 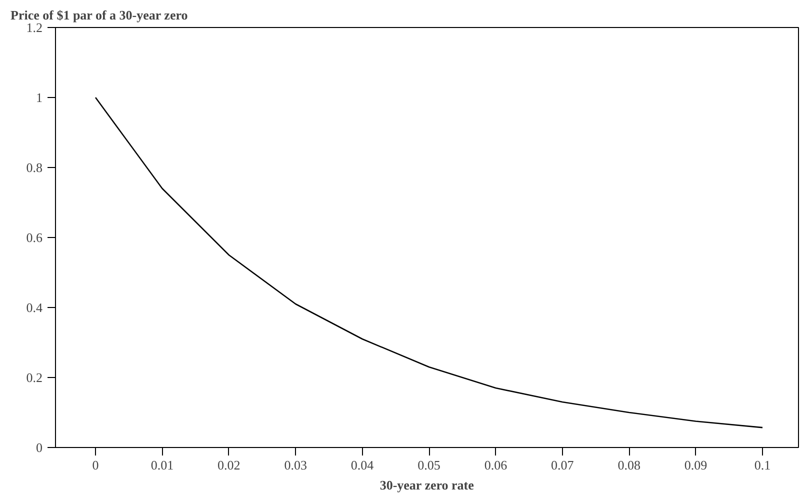 I want to click on x-tick-label: 0, so click(x=95, y=465).